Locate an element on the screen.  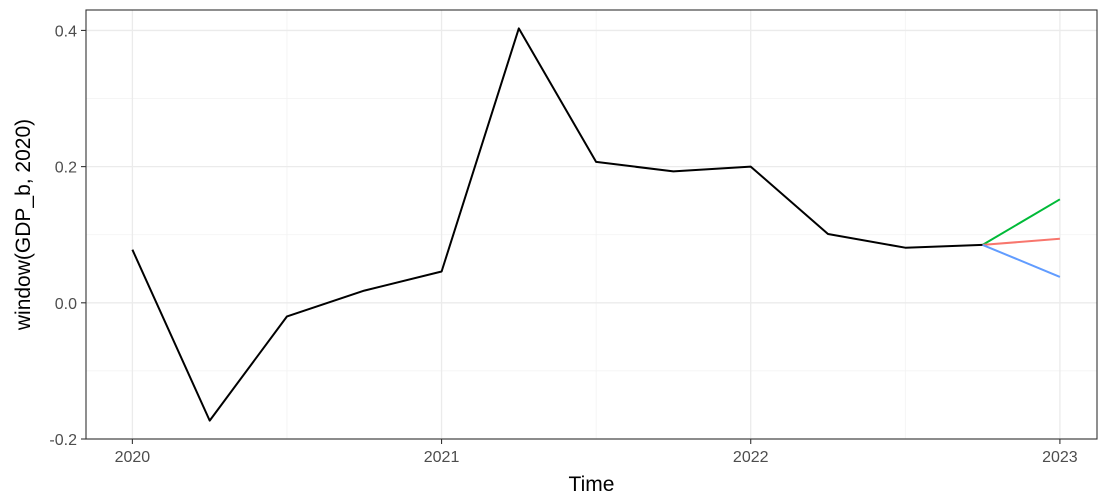
y-tick-label: 0.4 is located at coordinates (66, 31).